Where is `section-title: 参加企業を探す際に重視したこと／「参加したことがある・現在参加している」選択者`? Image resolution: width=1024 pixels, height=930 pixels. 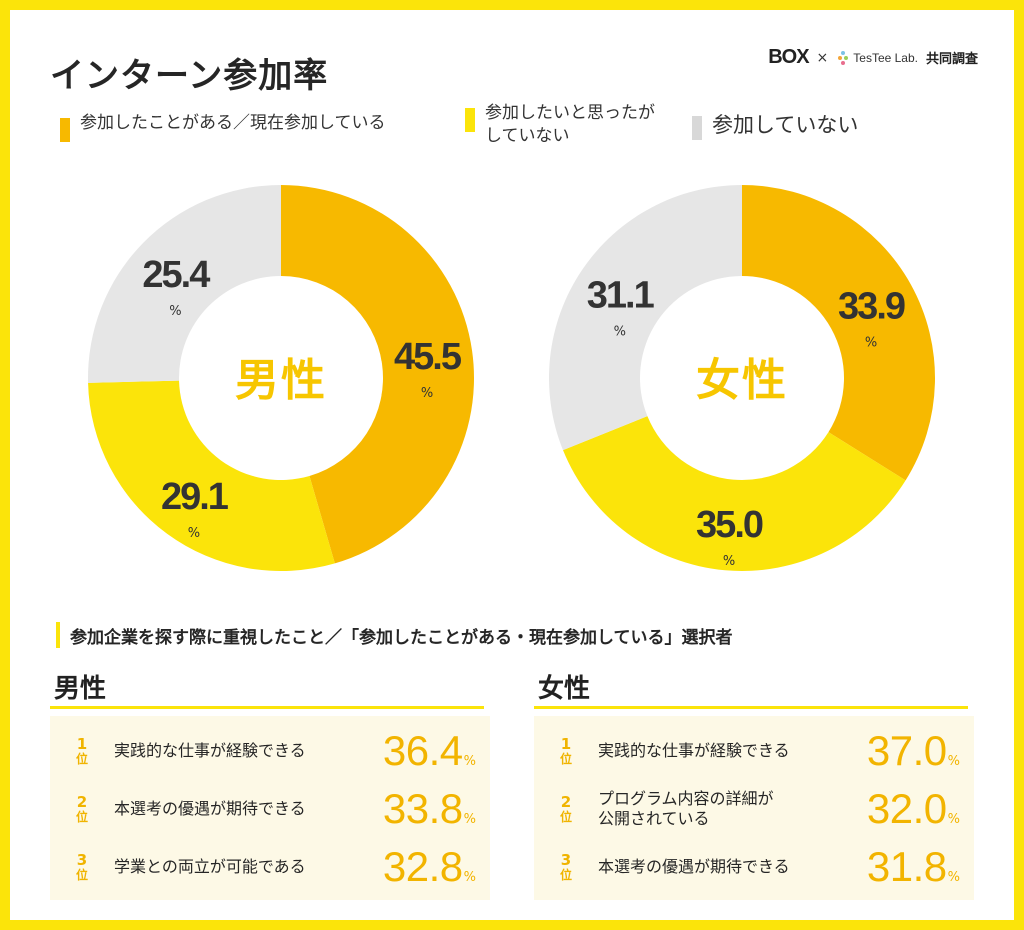
section-title: 参加企業を探す際に重視したこと／「参加したことがある・現在参加している」選択者 is located at coordinates (394, 635).